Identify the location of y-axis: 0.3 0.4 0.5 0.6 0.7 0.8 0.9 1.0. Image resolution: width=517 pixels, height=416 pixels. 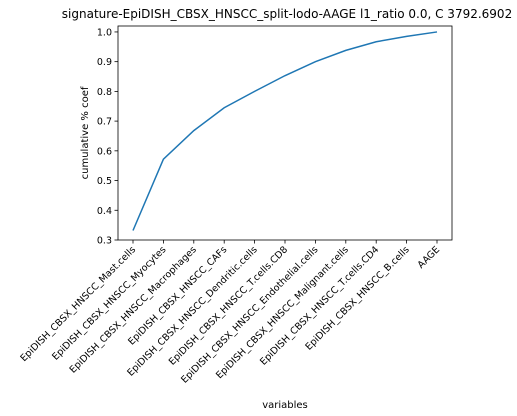
(107, 137).